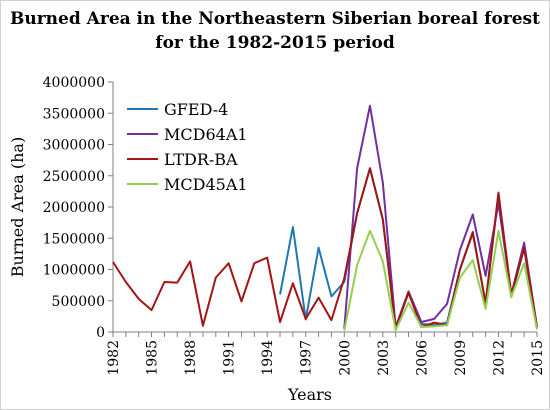  Describe the element at coordinates (74, 271) in the screenshot. I see `y-tick-label: 1000000` at that location.